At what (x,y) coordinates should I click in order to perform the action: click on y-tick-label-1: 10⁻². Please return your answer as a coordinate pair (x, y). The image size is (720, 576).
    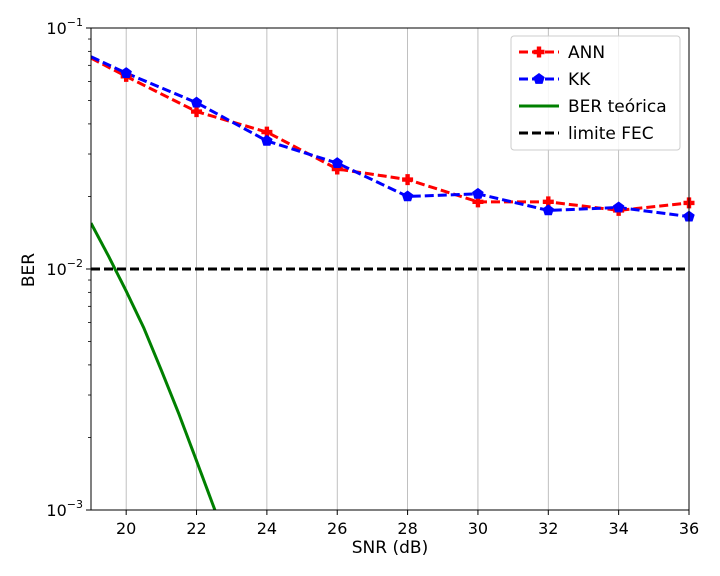
    Looking at the image, I should click on (64, 268).